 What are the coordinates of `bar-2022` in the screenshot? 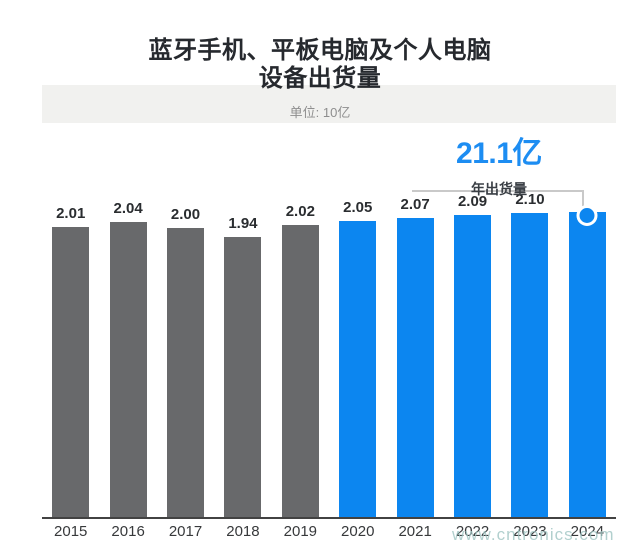 It's located at (473, 366).